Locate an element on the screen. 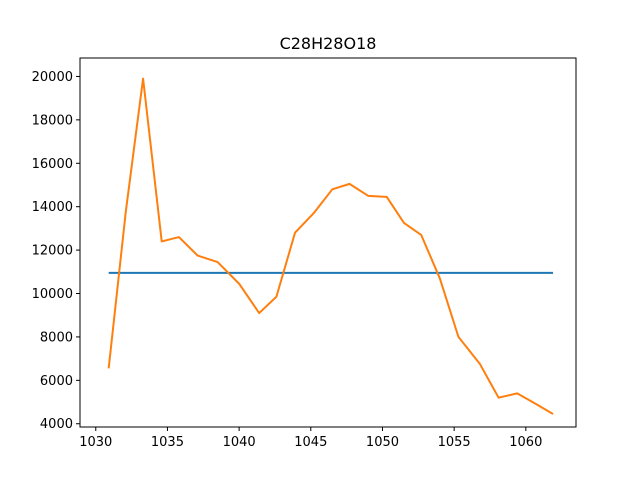  x-tick-label: 1035 is located at coordinates (167, 442).